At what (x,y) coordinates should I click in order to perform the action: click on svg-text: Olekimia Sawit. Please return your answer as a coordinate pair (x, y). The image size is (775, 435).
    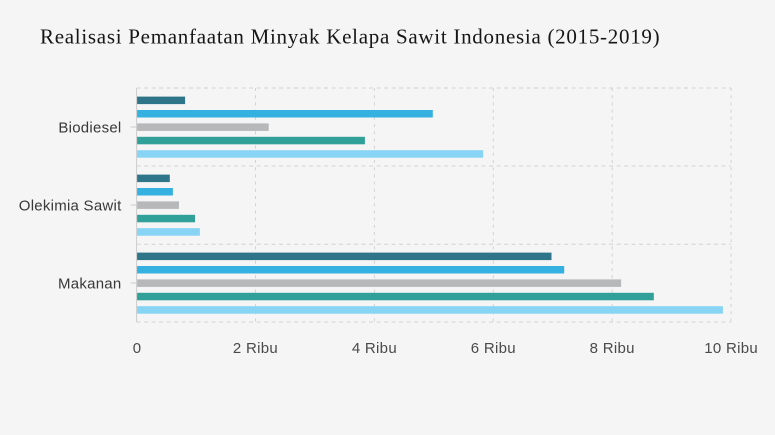
    Looking at the image, I should click on (70, 206).